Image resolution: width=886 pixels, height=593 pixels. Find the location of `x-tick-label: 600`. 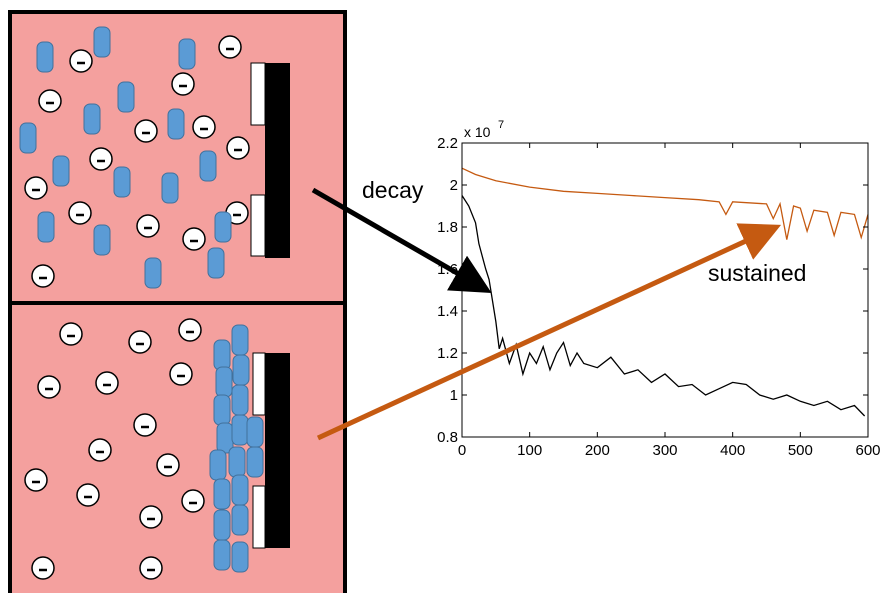

x-tick-label: 600 is located at coordinates (867, 450).